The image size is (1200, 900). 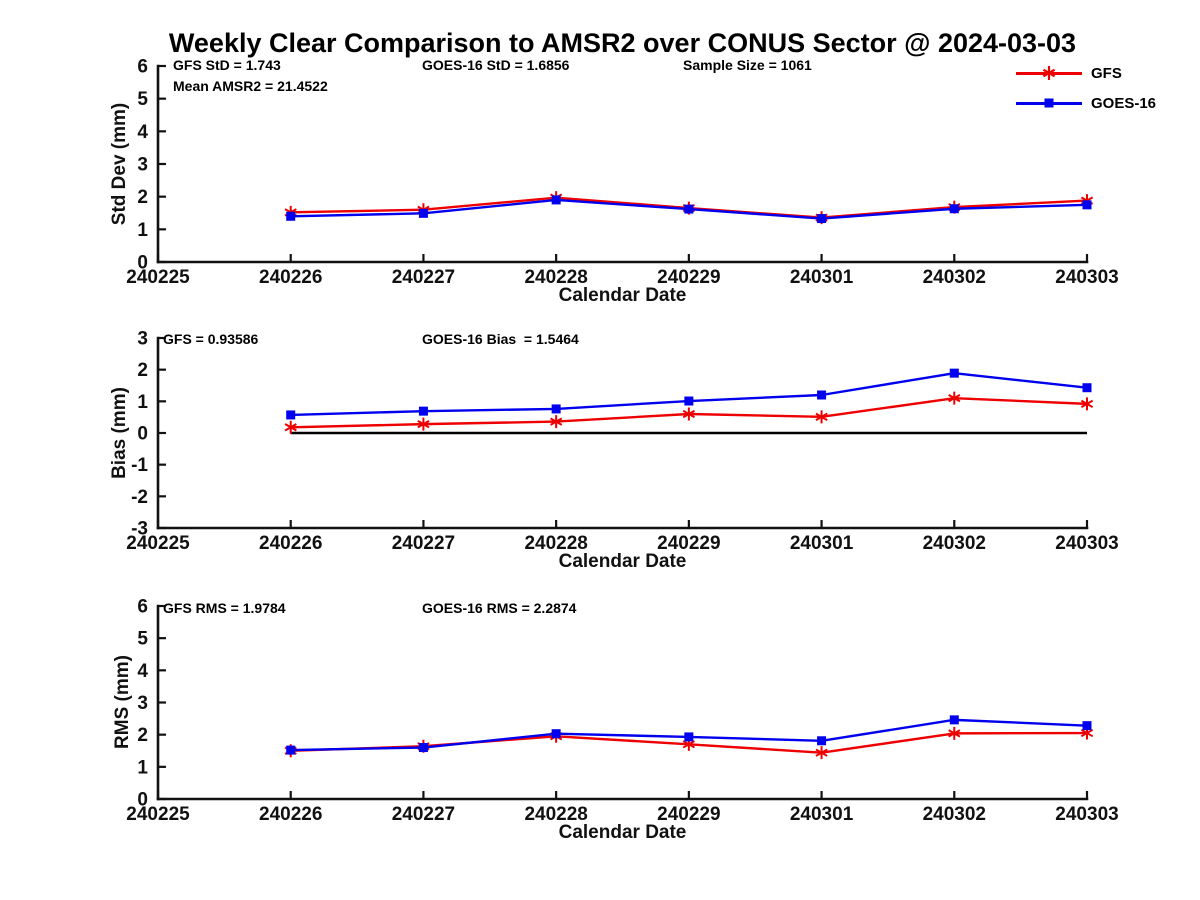 I want to click on legend-label-gfs: GFS, so click(x=1106, y=73).